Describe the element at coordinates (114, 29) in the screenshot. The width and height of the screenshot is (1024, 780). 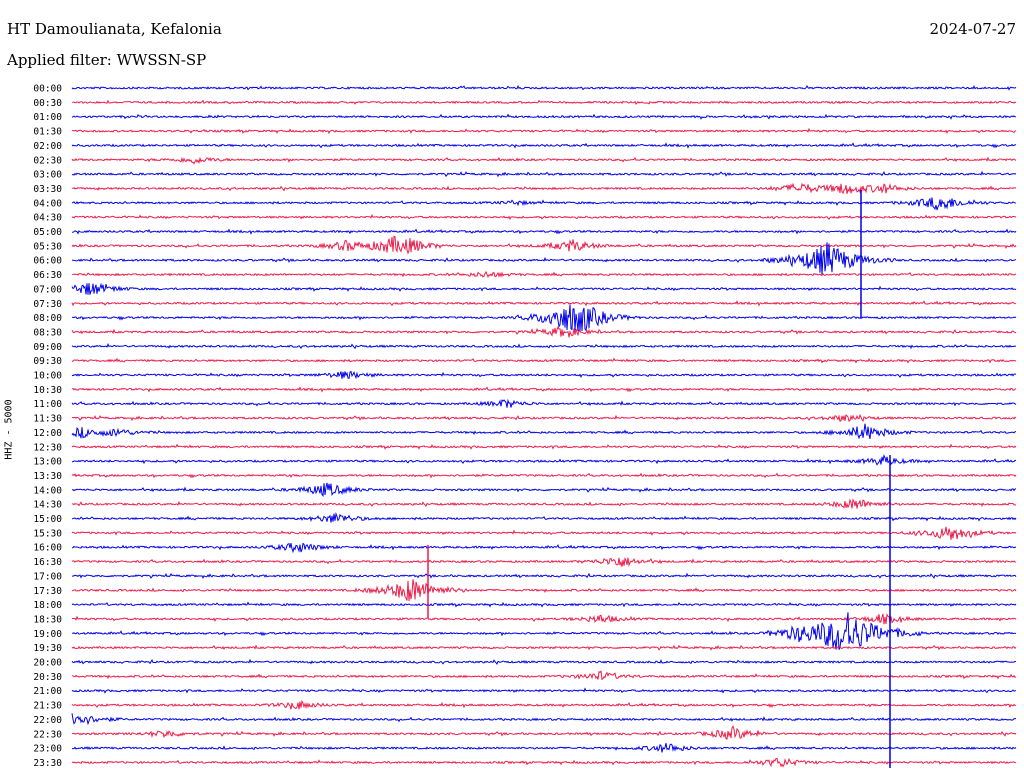
I see `station-title: HT Damoulianata, Kefalonia` at that location.